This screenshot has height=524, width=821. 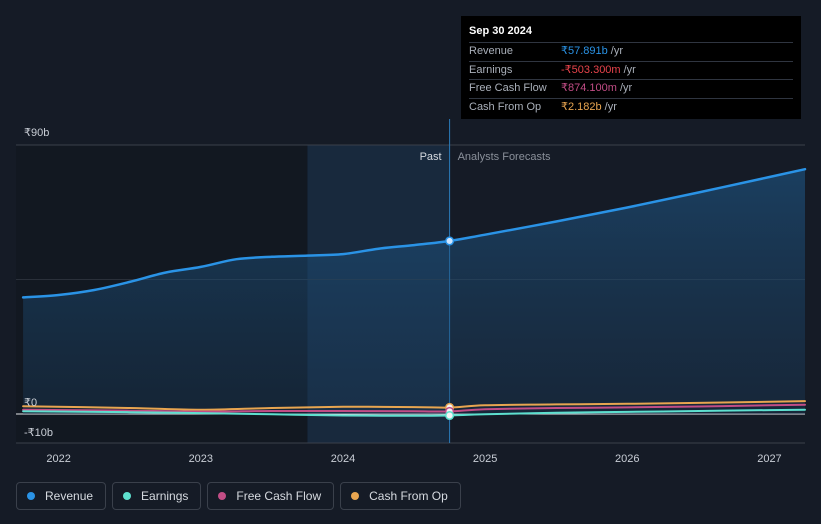 I want to click on tooltip-label: Earnings, so click(x=491, y=69).